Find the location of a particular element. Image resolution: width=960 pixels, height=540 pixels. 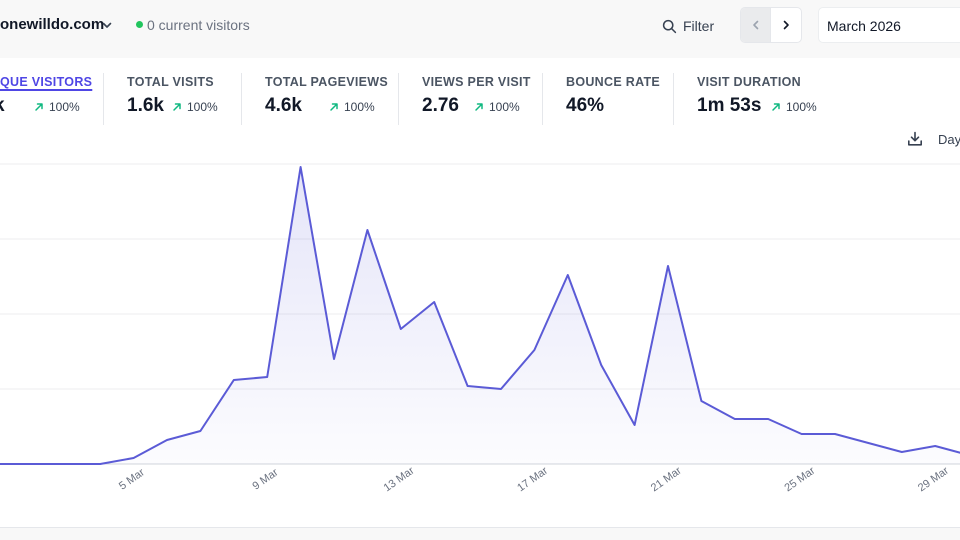

x-tick-label: 5 Mar is located at coordinates (132, 479).